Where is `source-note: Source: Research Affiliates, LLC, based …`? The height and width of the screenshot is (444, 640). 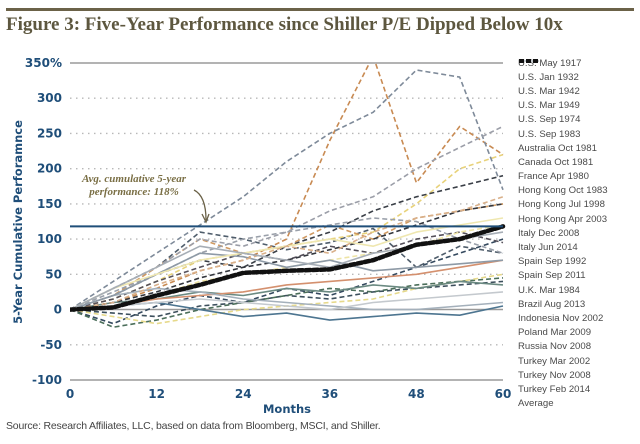
source-note: Source: Research Affiliates, LLC, based … is located at coordinates (193, 426).